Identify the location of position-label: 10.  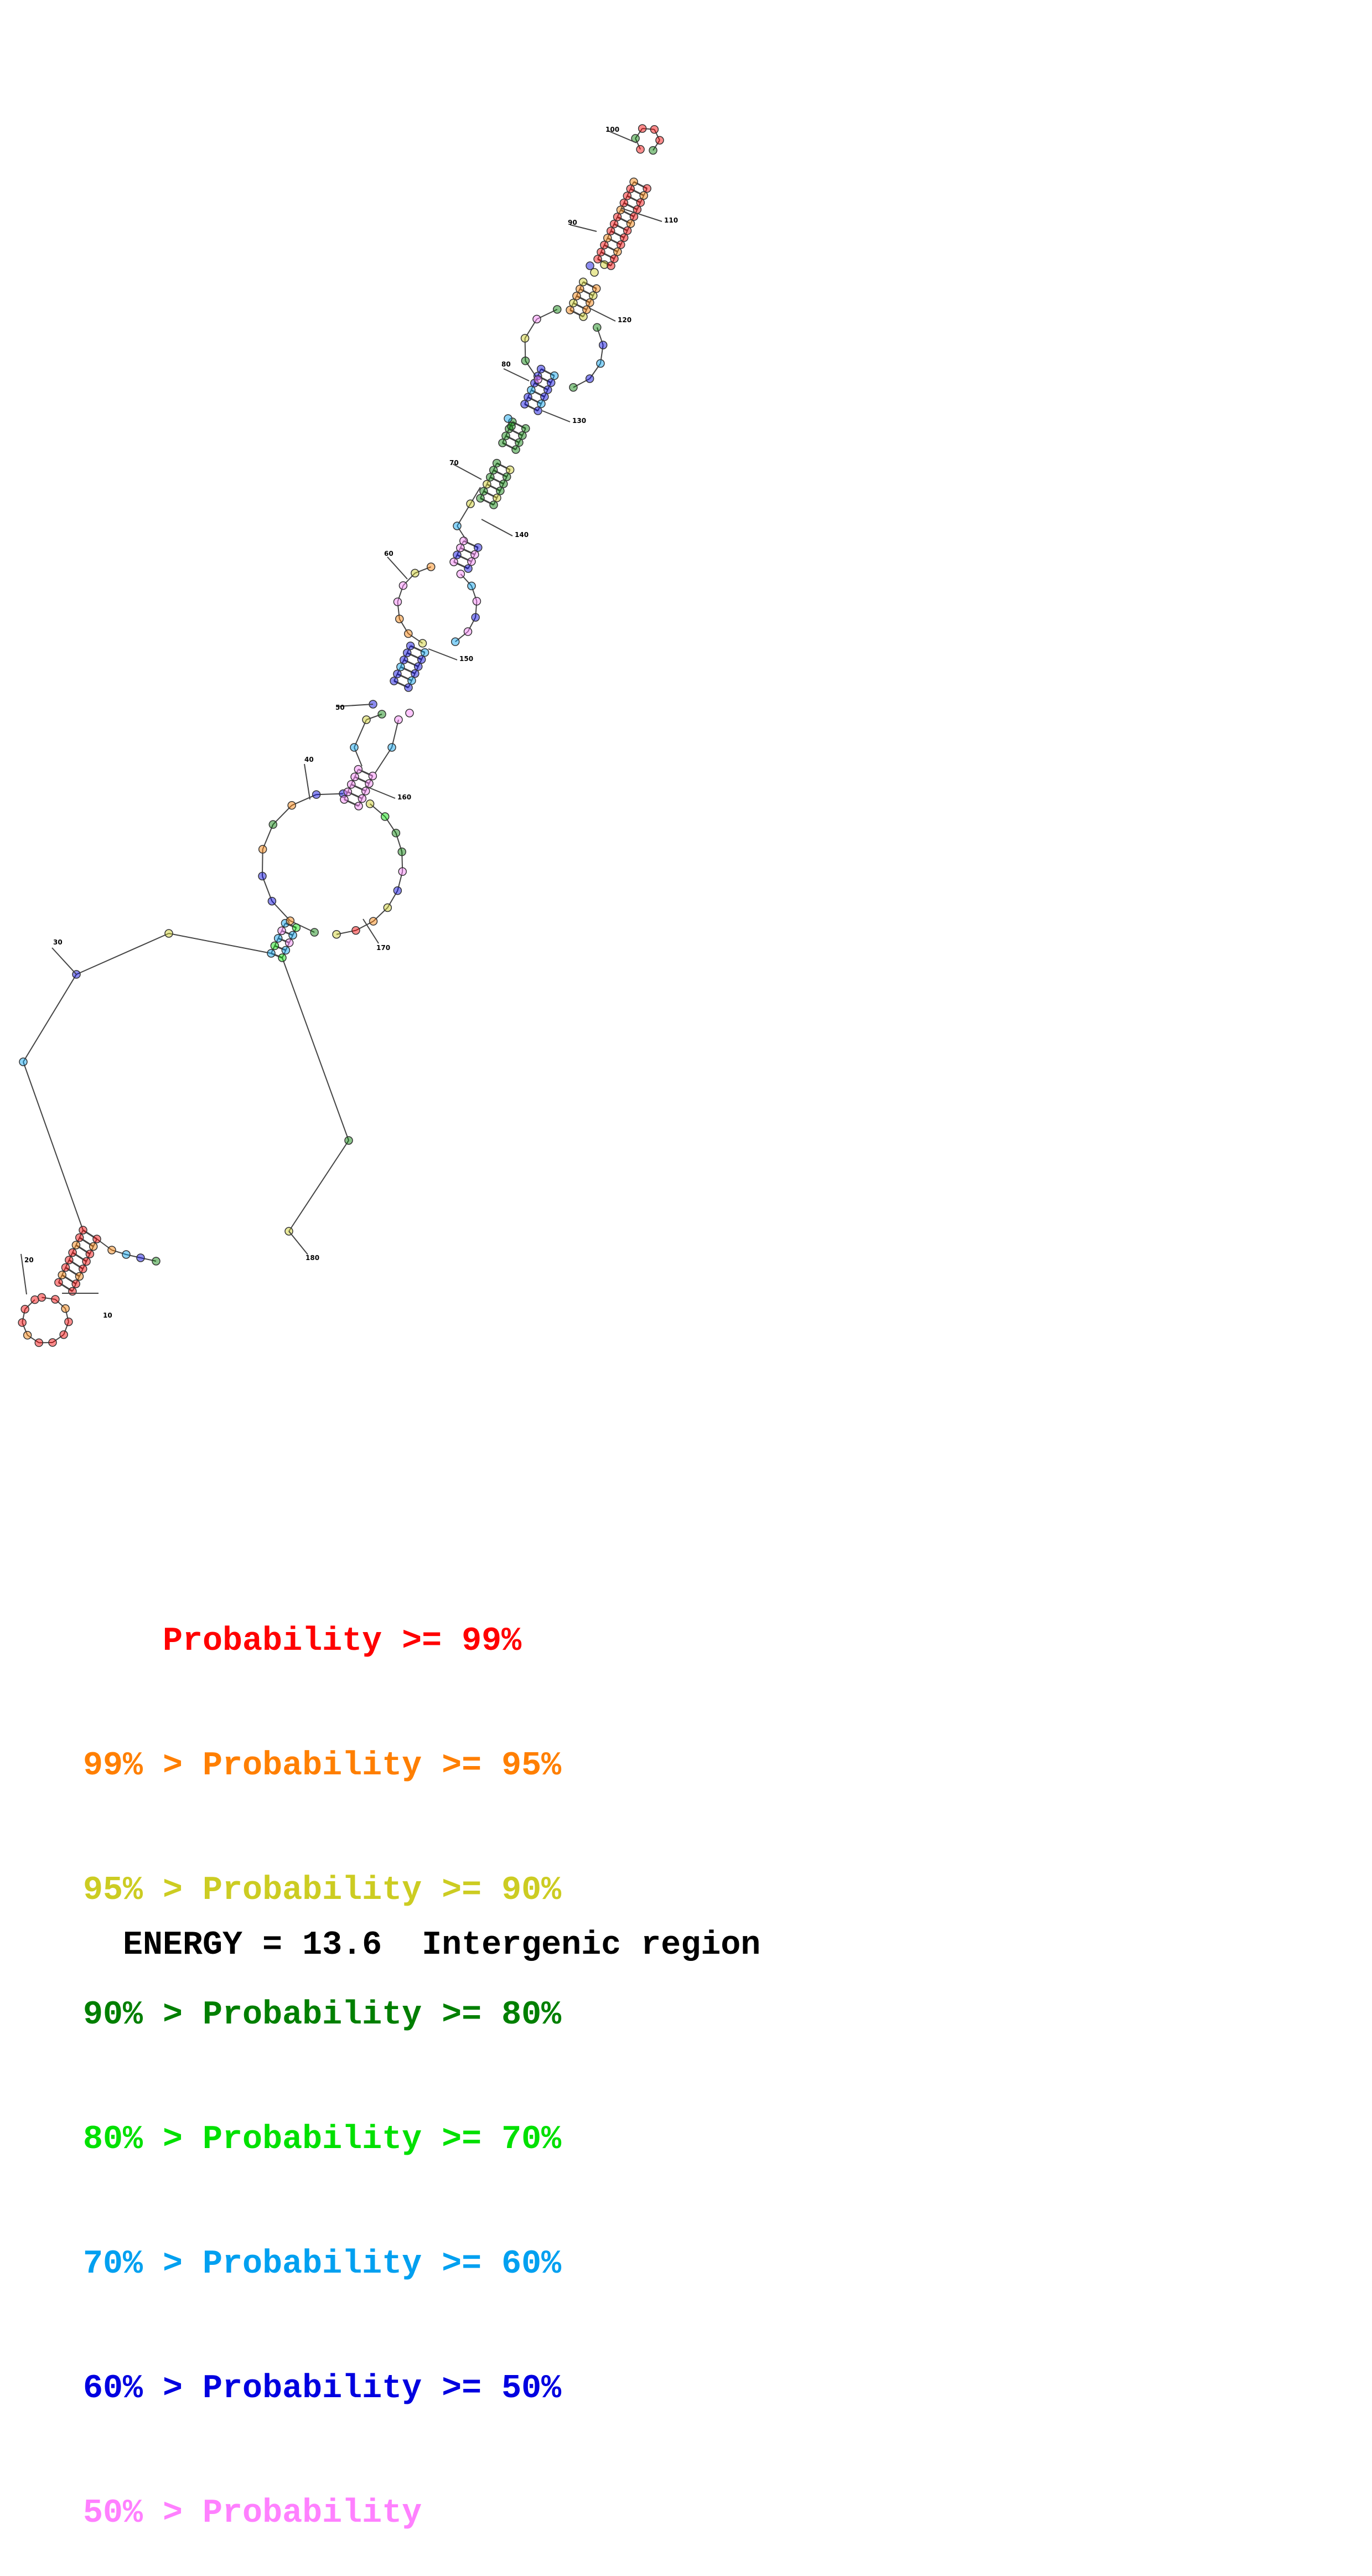
(107, 1316).